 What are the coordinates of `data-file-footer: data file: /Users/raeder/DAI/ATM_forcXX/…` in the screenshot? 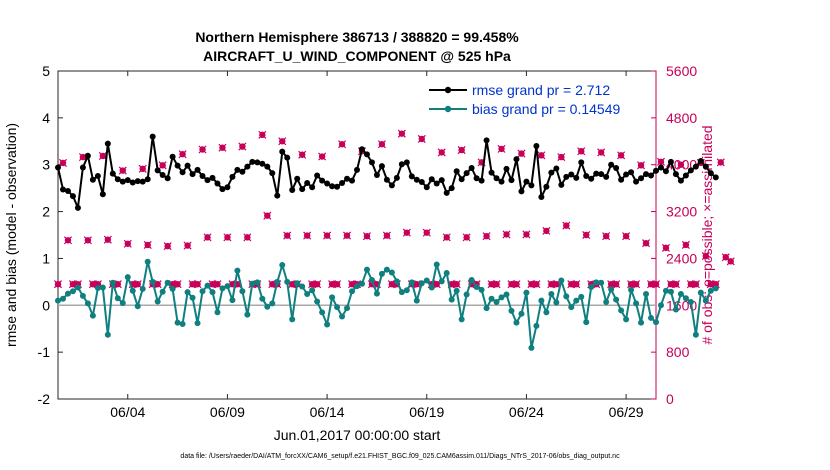 It's located at (400, 456).